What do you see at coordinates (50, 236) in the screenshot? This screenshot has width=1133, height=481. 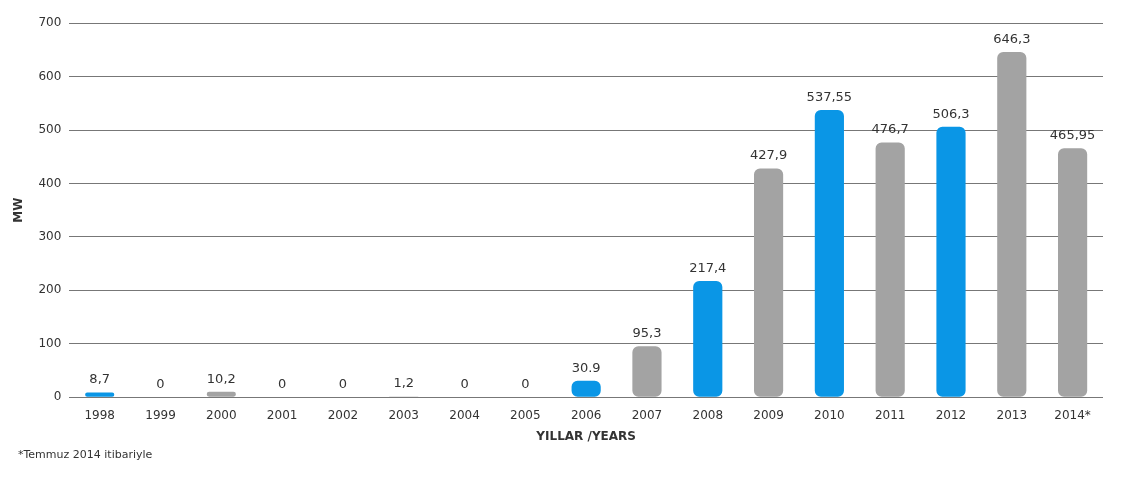 I see `y-tick-label: 300` at bounding box center [50, 236].